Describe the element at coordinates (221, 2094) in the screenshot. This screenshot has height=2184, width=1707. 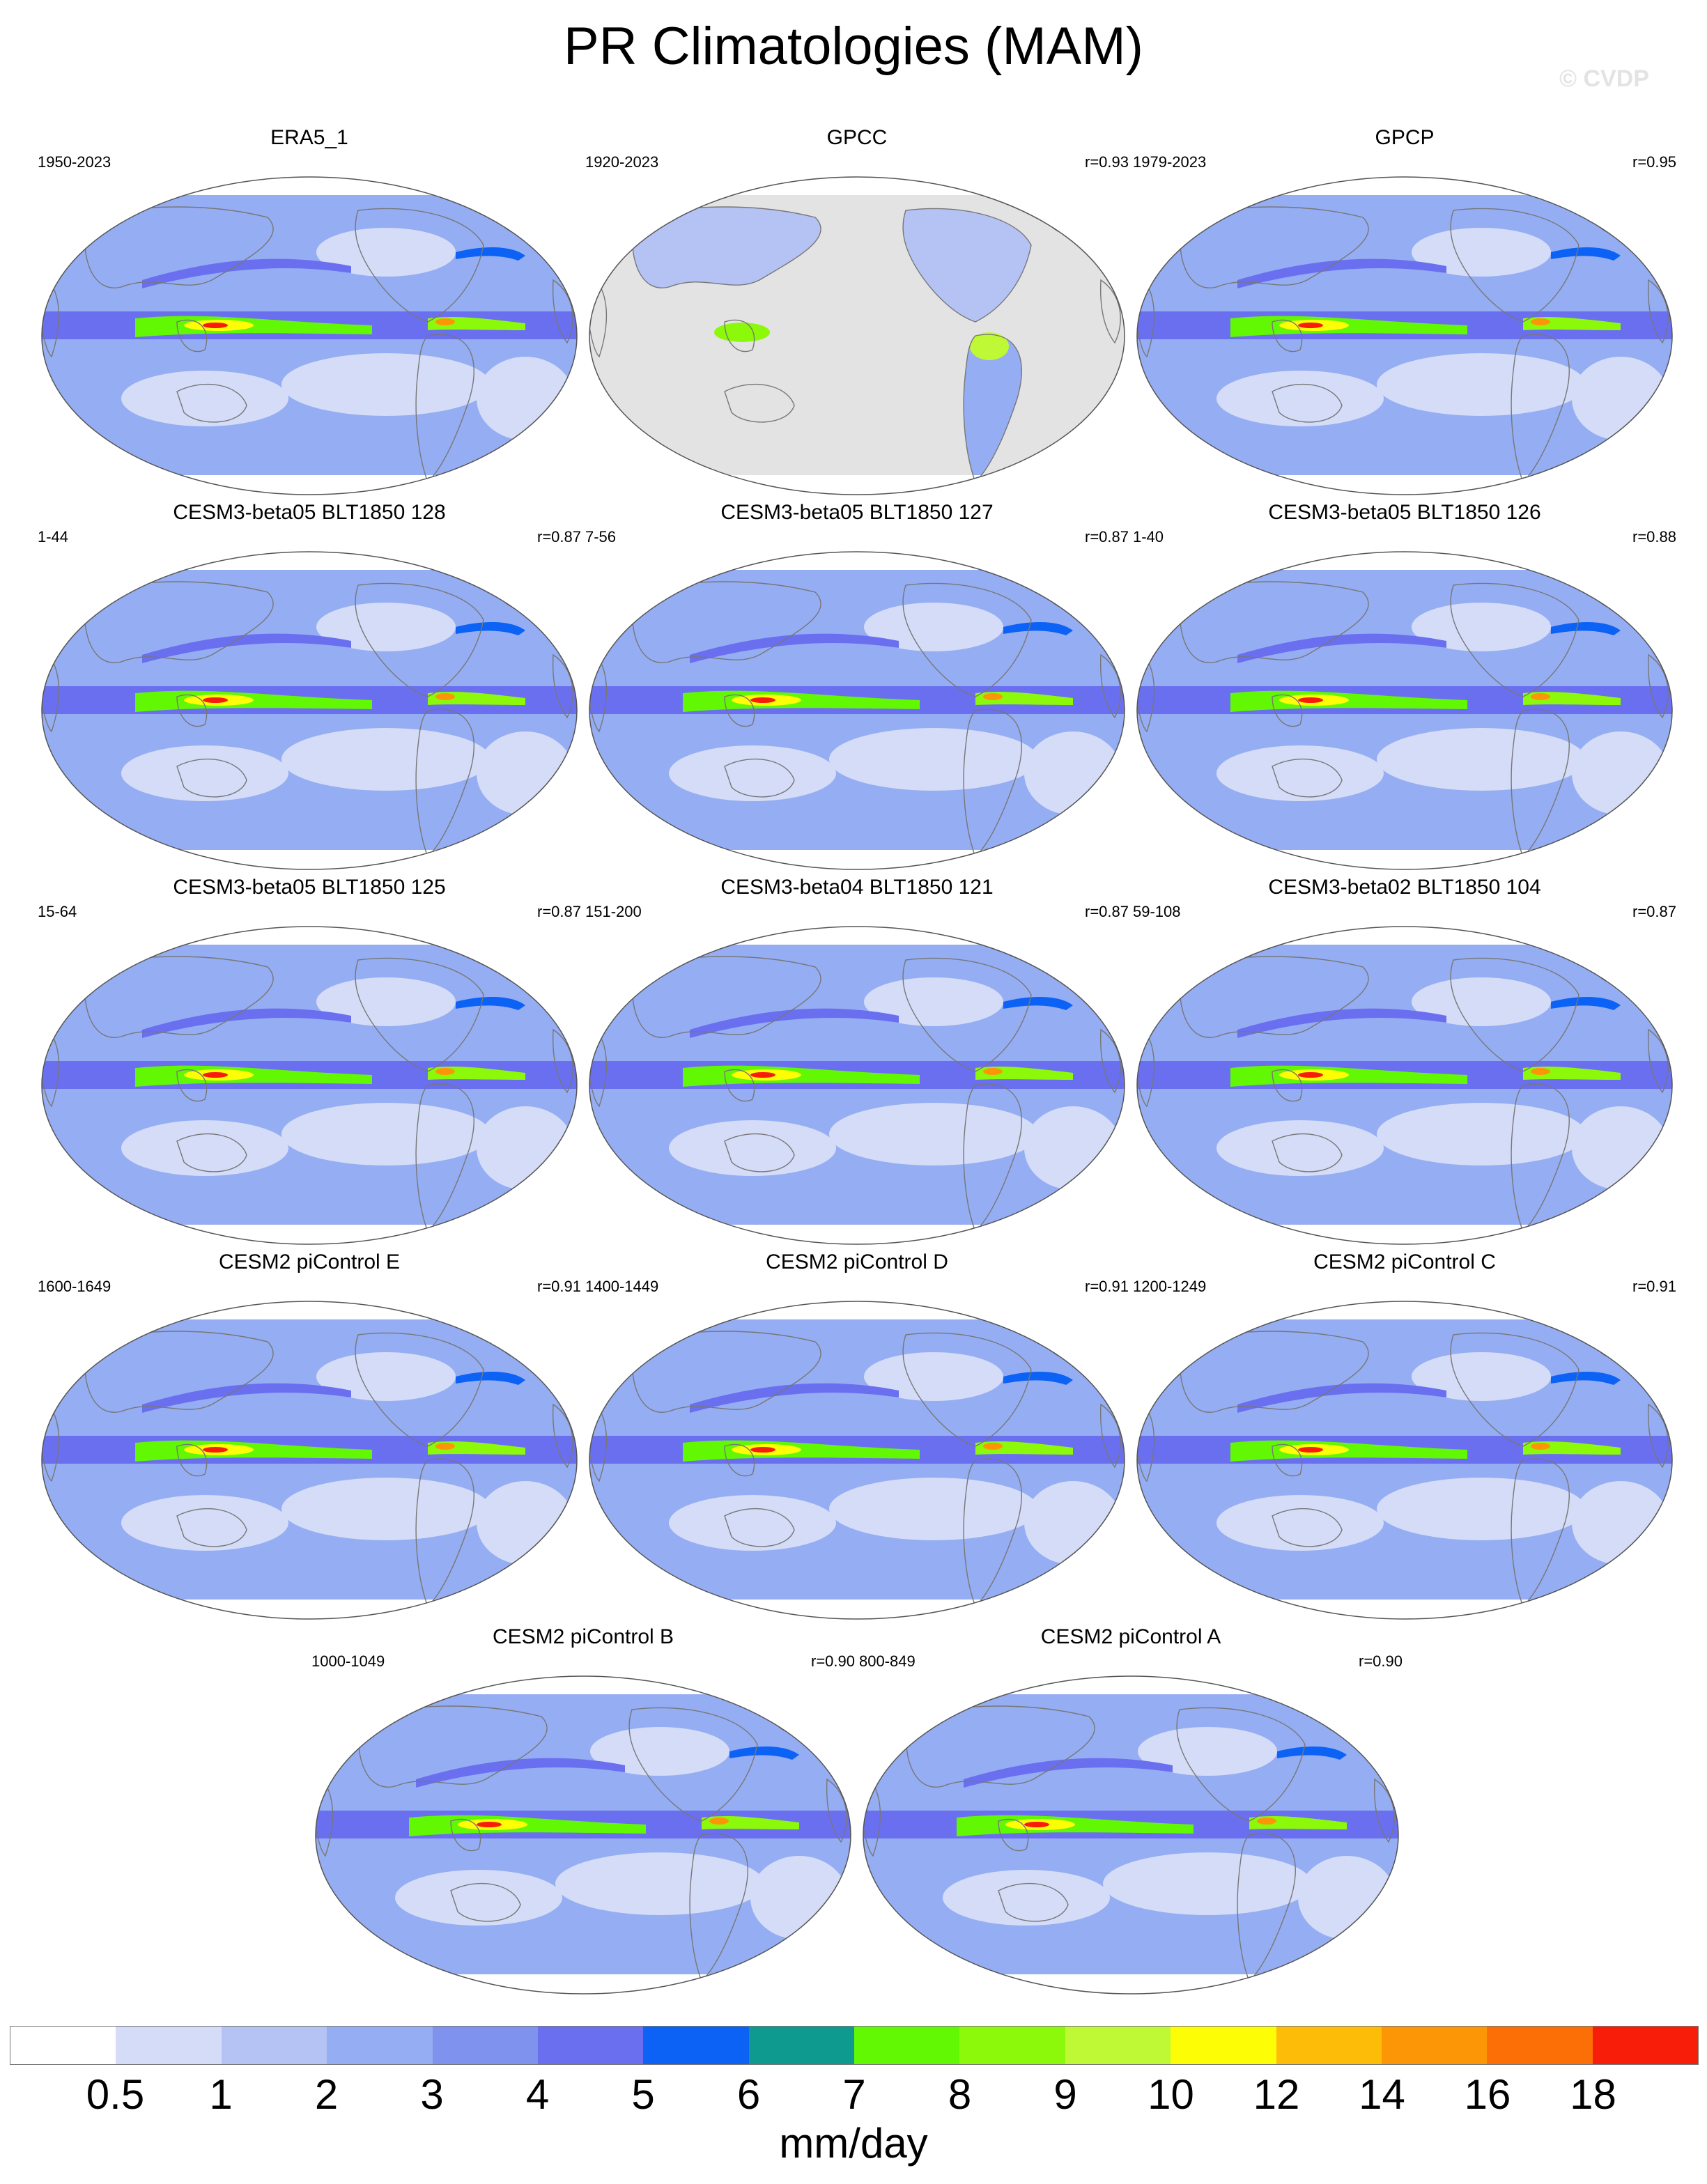
I see `colorbar-tick-label: 1` at that location.